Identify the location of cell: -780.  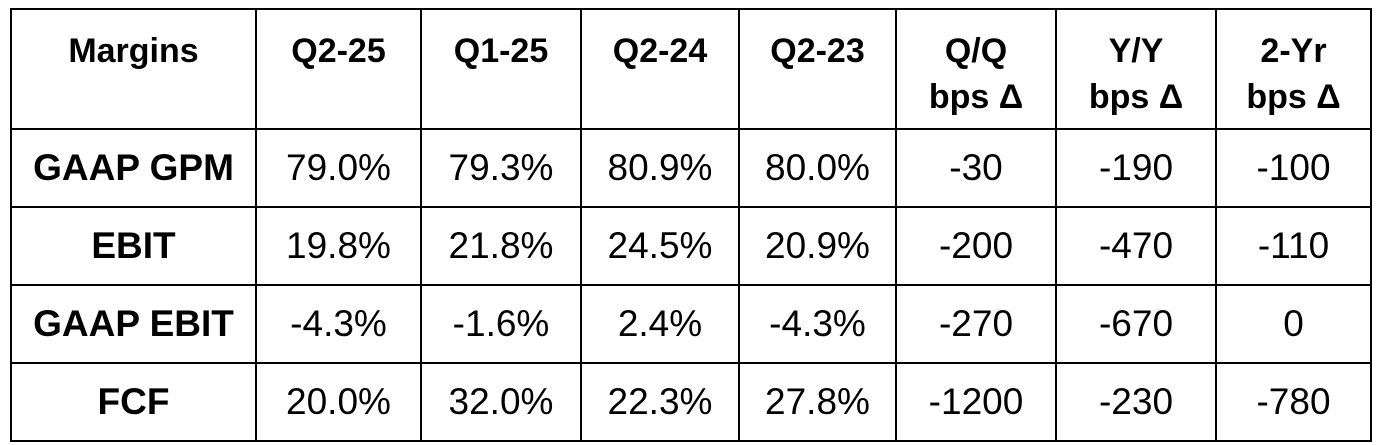
(1293, 402).